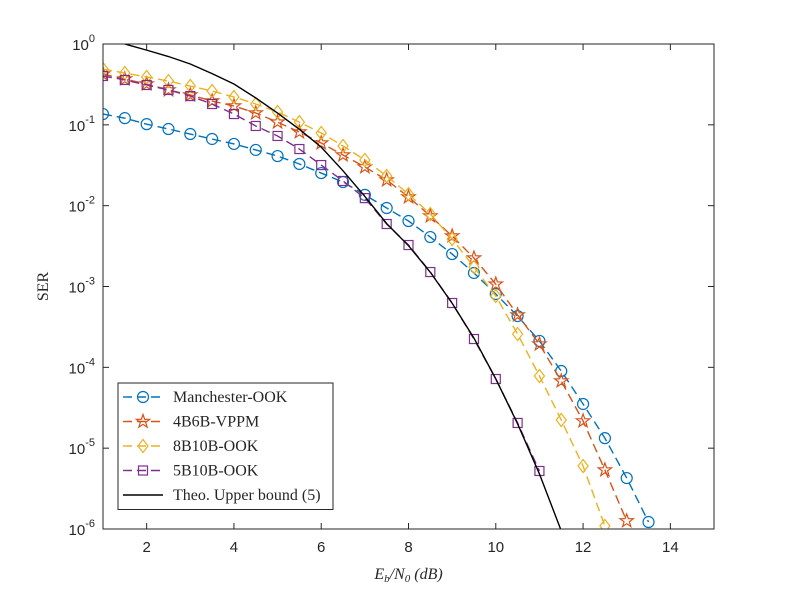 The height and width of the screenshot is (592, 789). Describe the element at coordinates (82, 205) in the screenshot. I see `y-tick-label: 10-2​` at that location.